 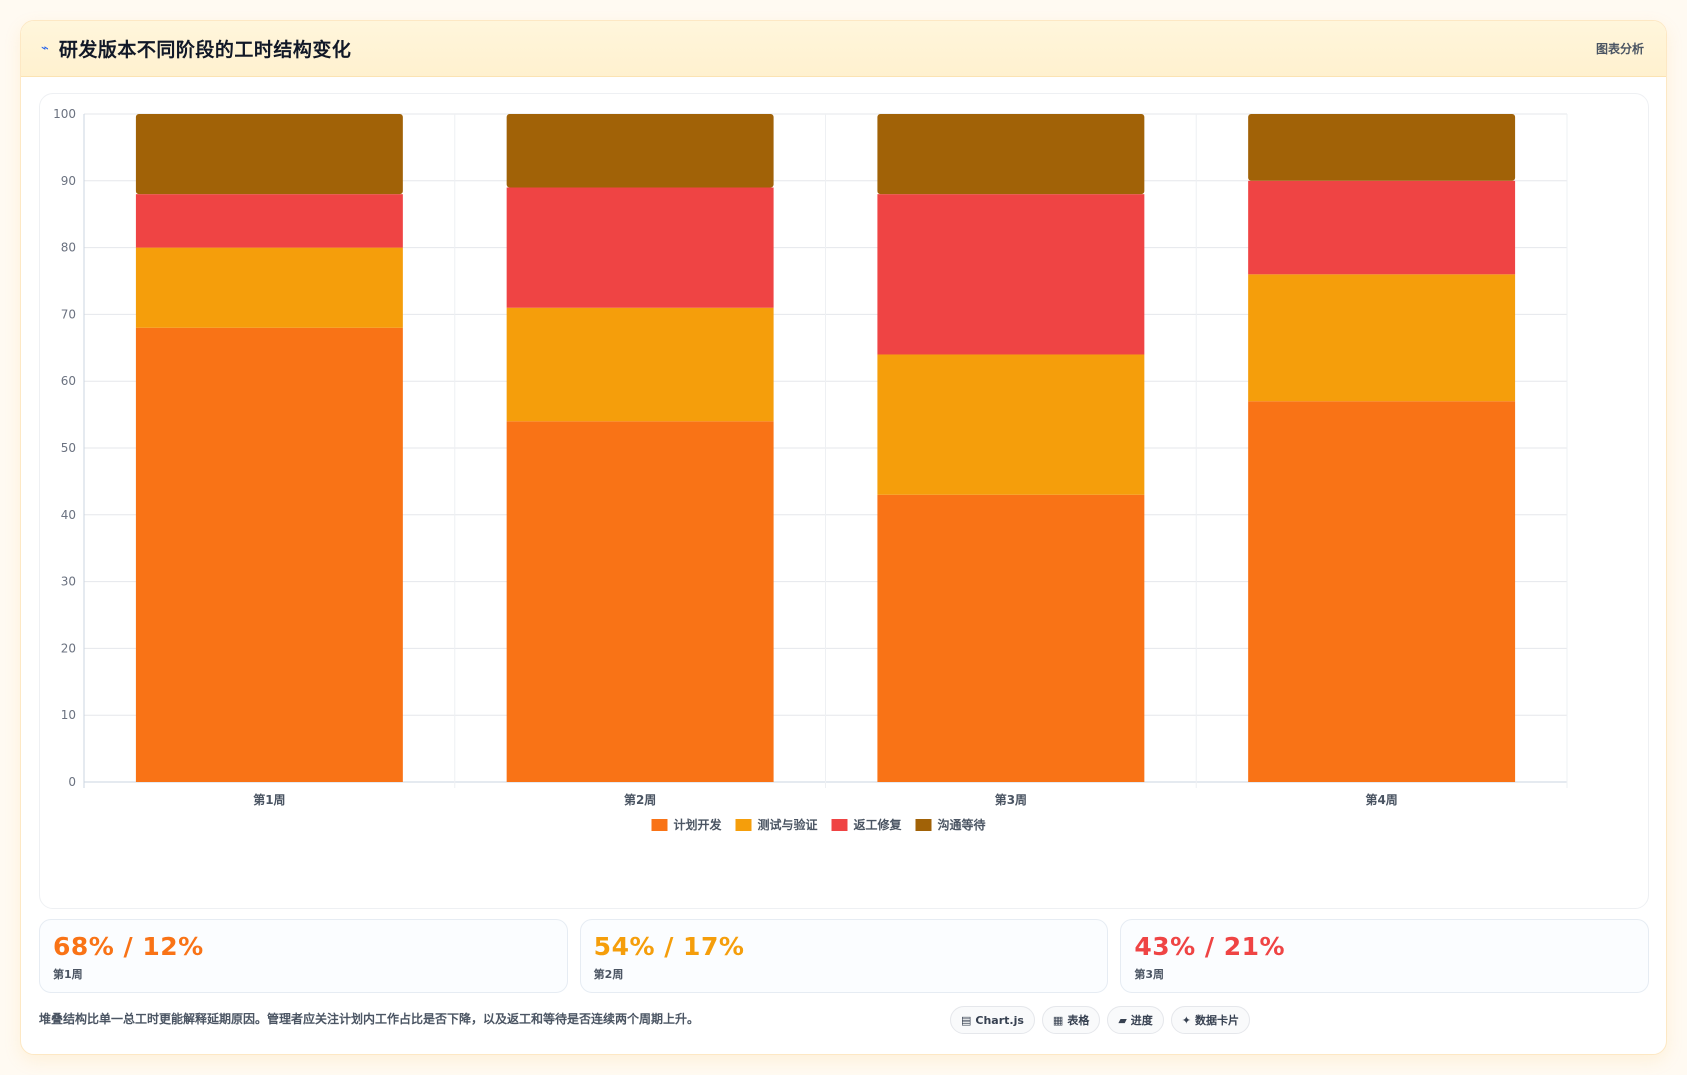 I want to click on page-title: 研发版本不同阶段的工时结构变化, so click(x=205, y=50).